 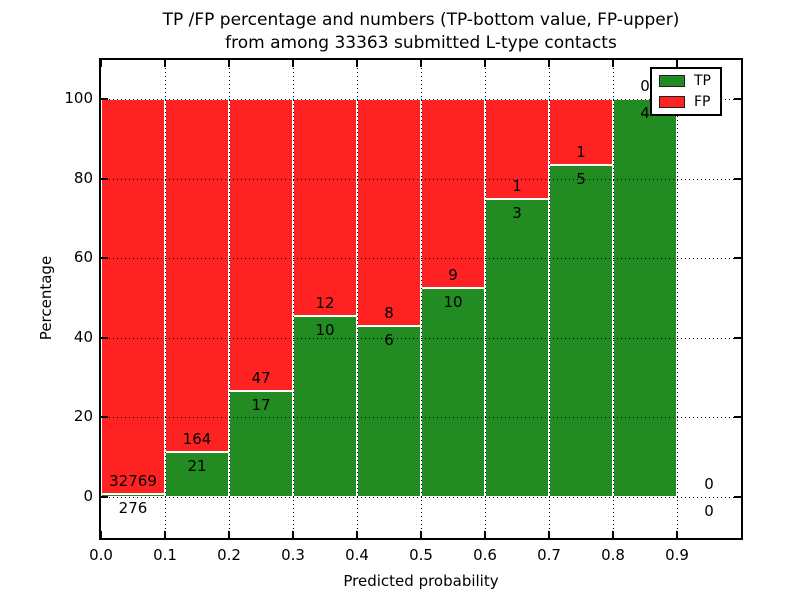 I want to click on x-tick-label: 0.2, so click(x=229, y=555).